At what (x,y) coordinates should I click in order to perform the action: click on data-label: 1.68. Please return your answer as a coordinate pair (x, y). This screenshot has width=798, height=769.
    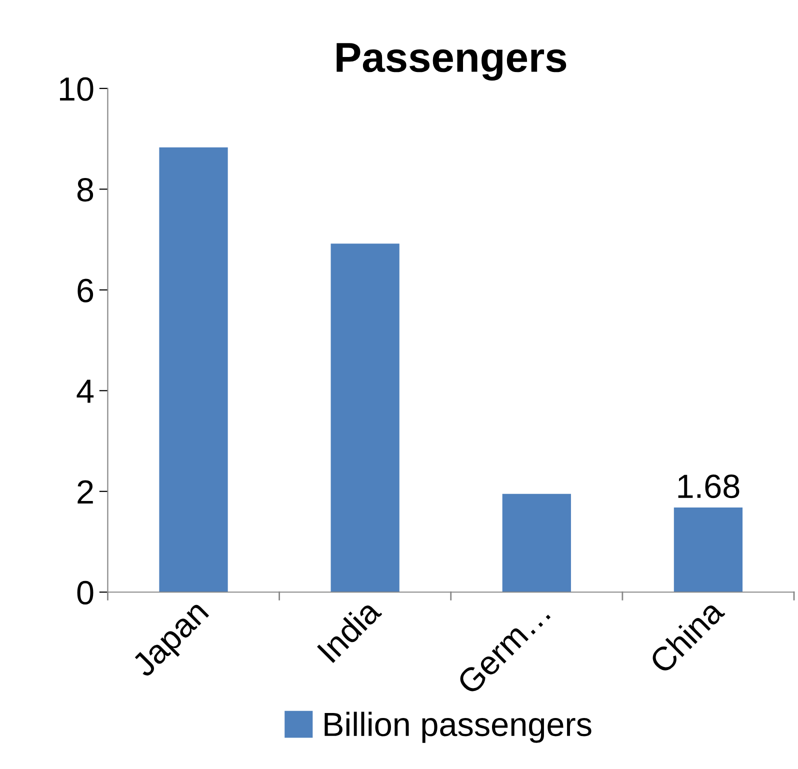
    Looking at the image, I should click on (709, 486).